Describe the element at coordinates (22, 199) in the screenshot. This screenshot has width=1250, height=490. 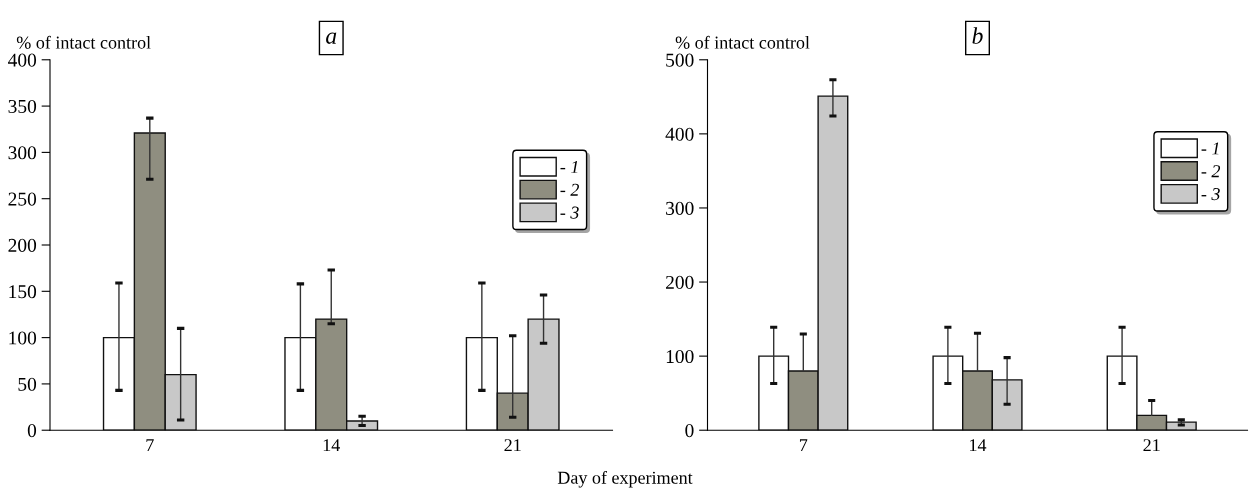
I see `y-tick-label: 250` at that location.